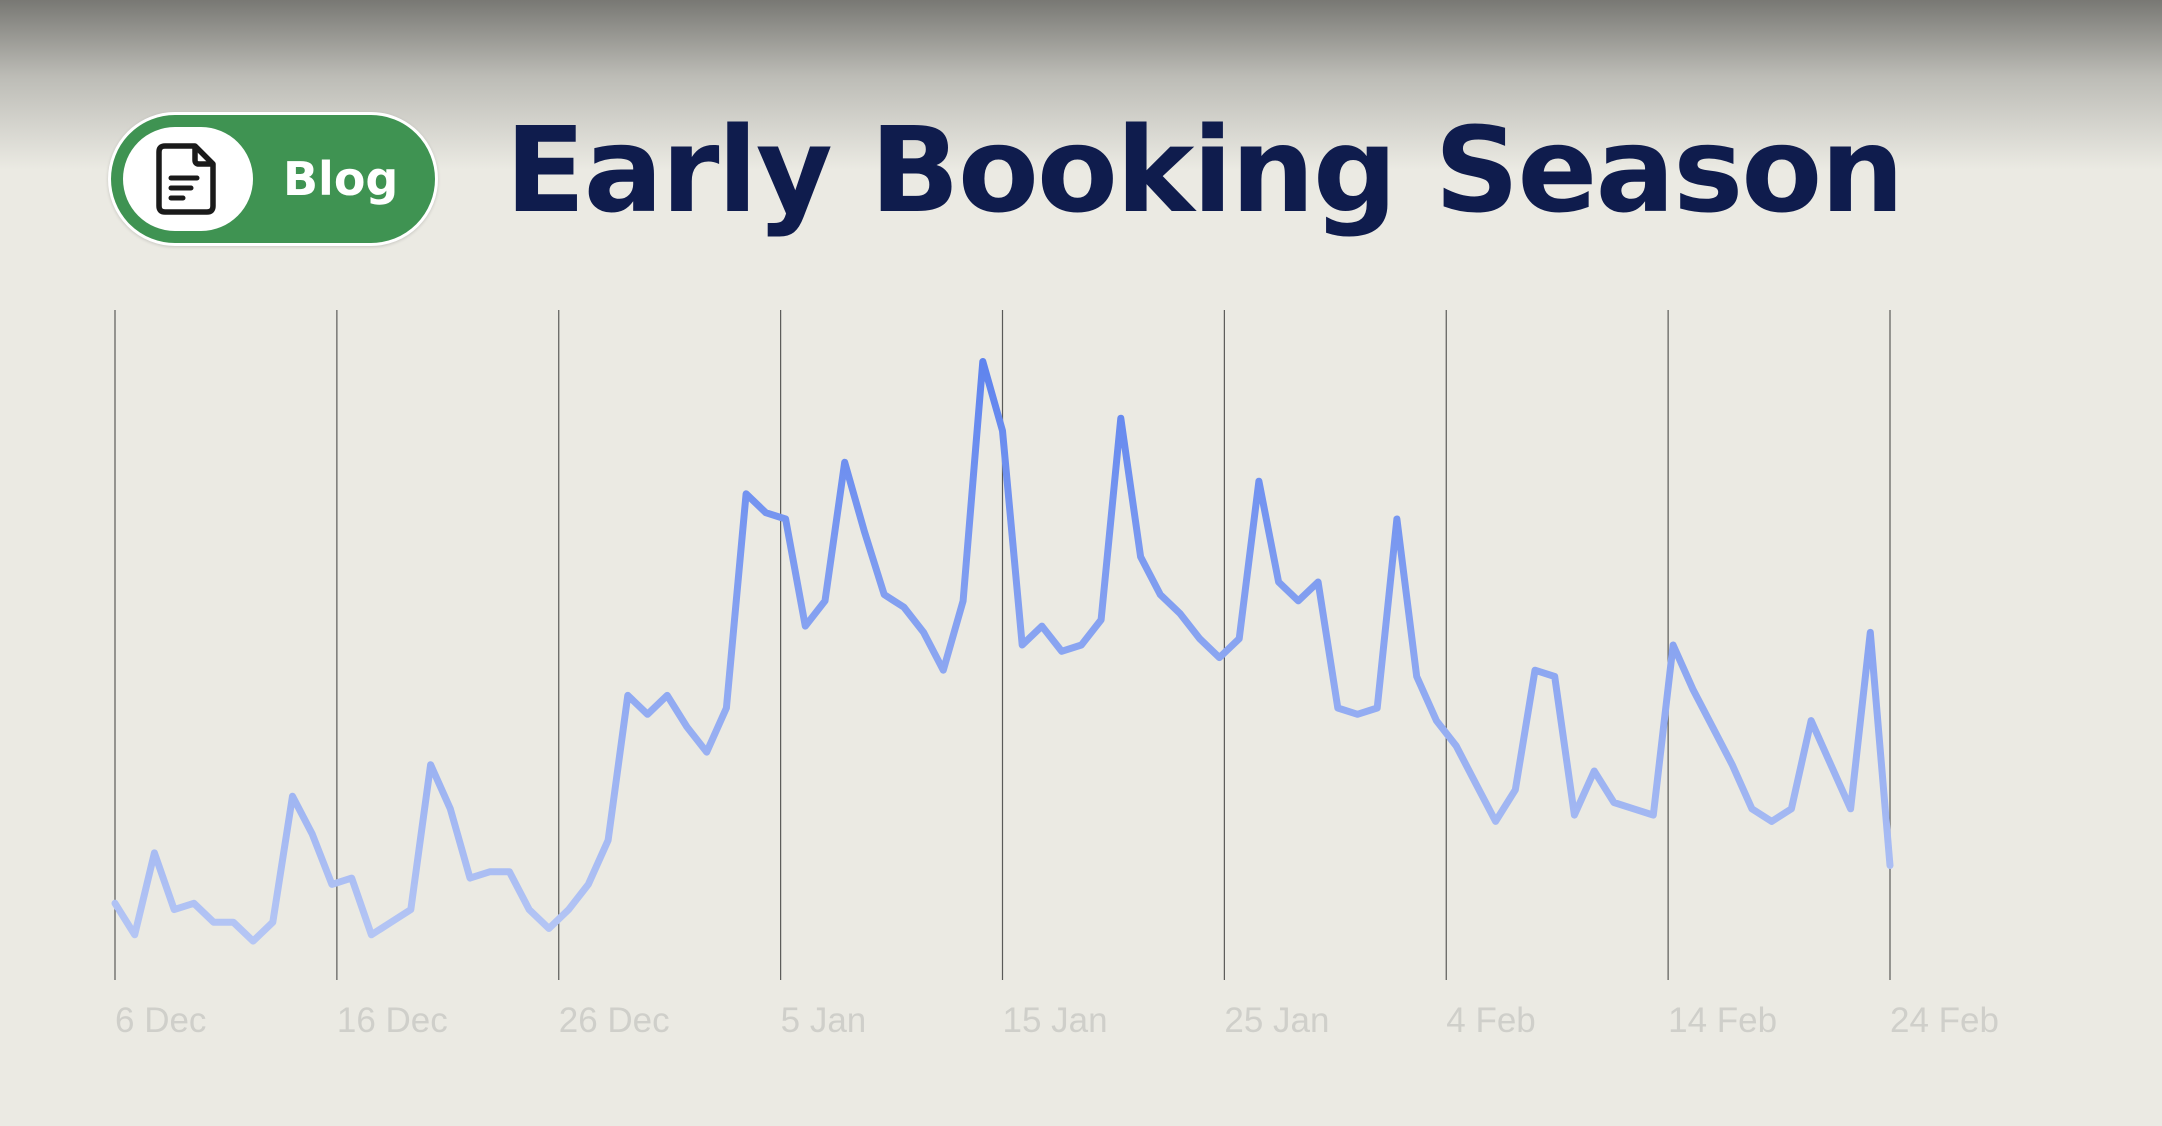 The image size is (2162, 1126). What do you see at coordinates (341, 179) in the screenshot?
I see `blog-badge-label: Blog` at bounding box center [341, 179].